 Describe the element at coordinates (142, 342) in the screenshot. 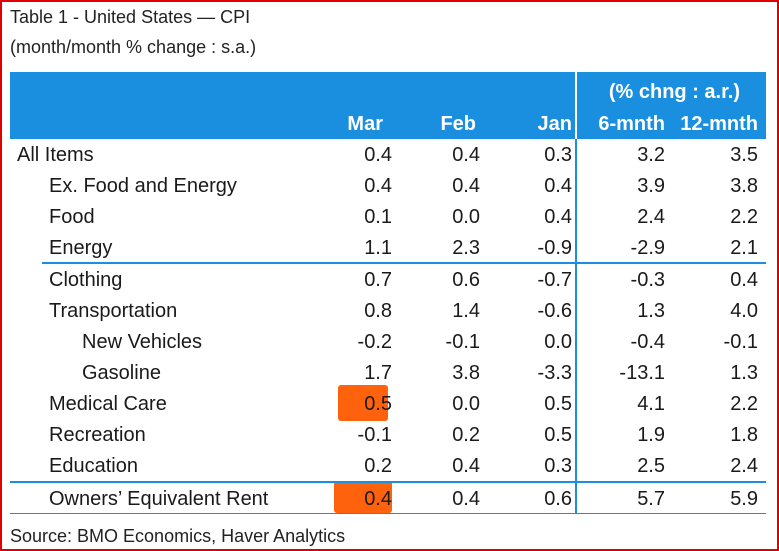

I see `row-label: New Vehicles` at that location.